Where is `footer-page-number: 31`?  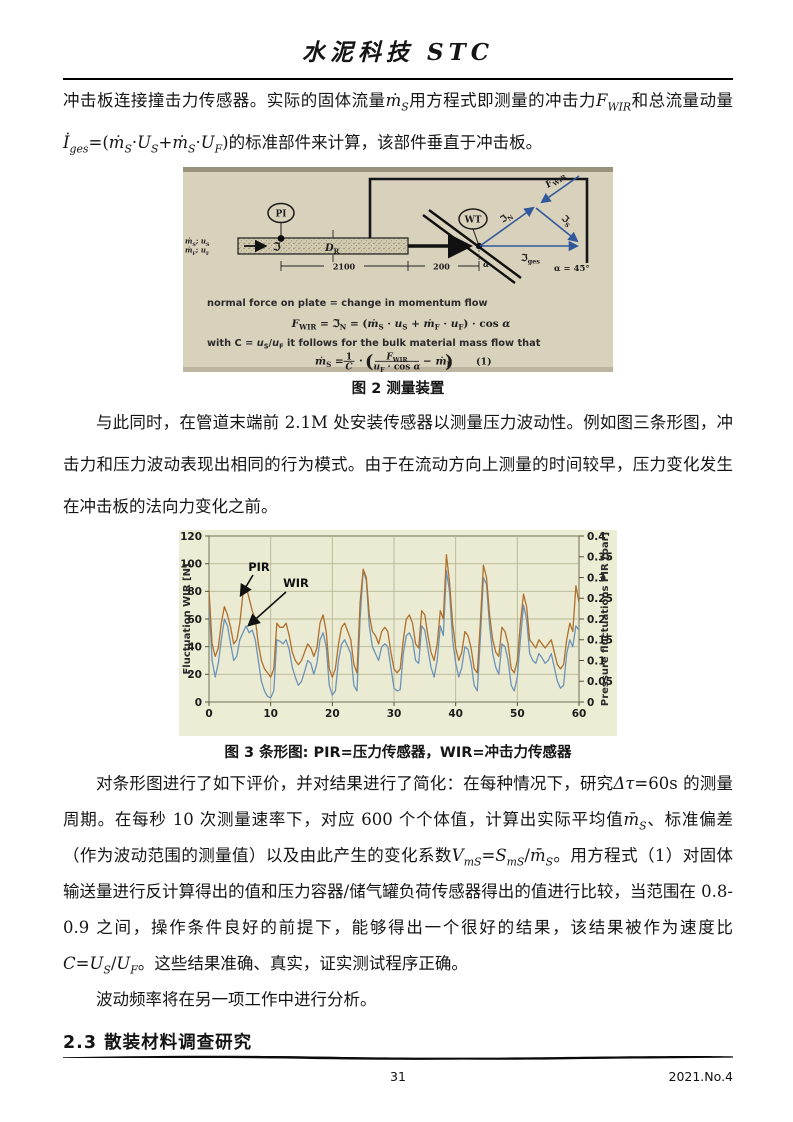
footer-page-number: 31 is located at coordinates (398, 1076).